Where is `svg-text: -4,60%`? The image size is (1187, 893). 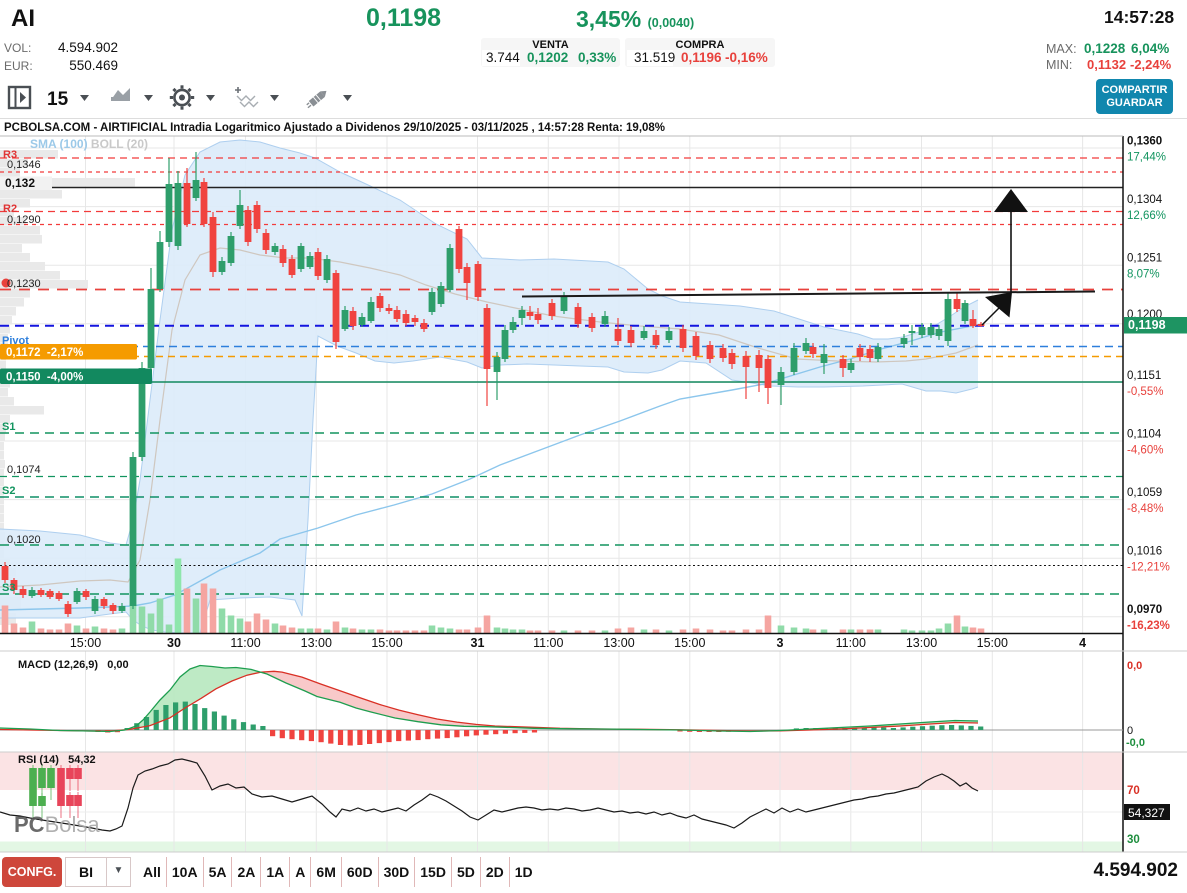
svg-text: -4,60% is located at coordinates (1145, 451).